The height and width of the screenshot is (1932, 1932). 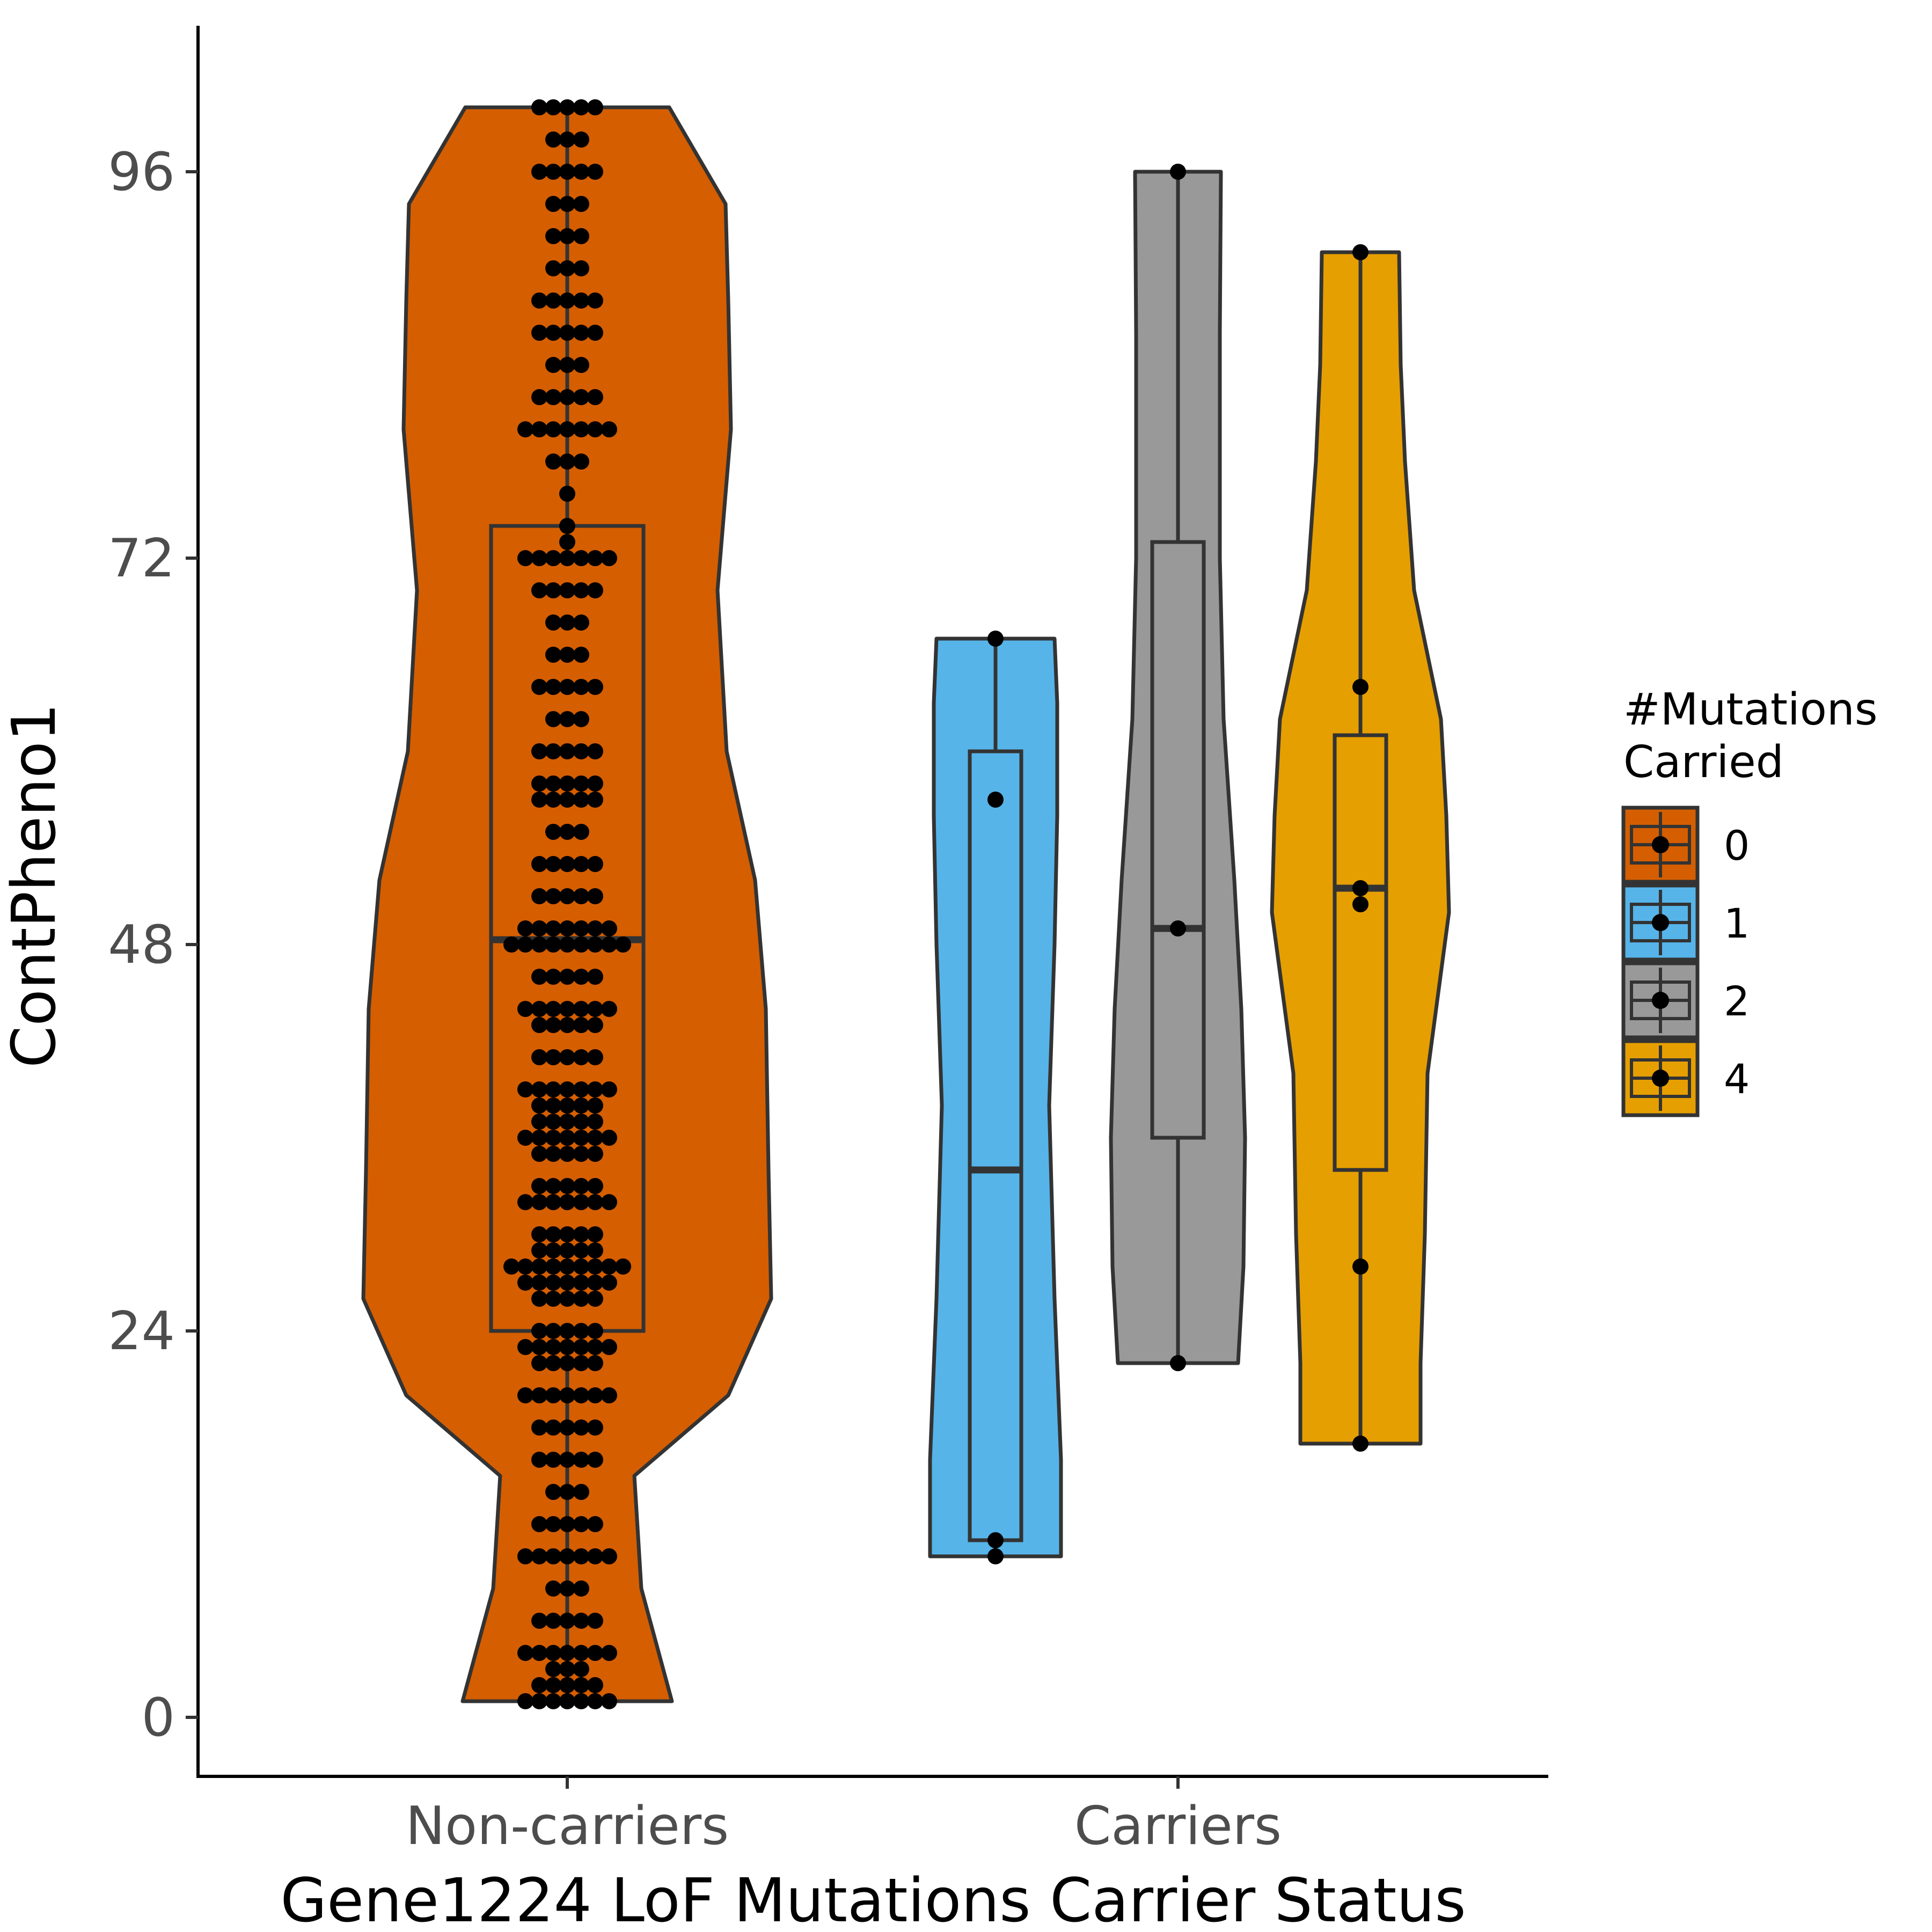 I want to click on legend-label-0: 0, so click(x=1737, y=845).